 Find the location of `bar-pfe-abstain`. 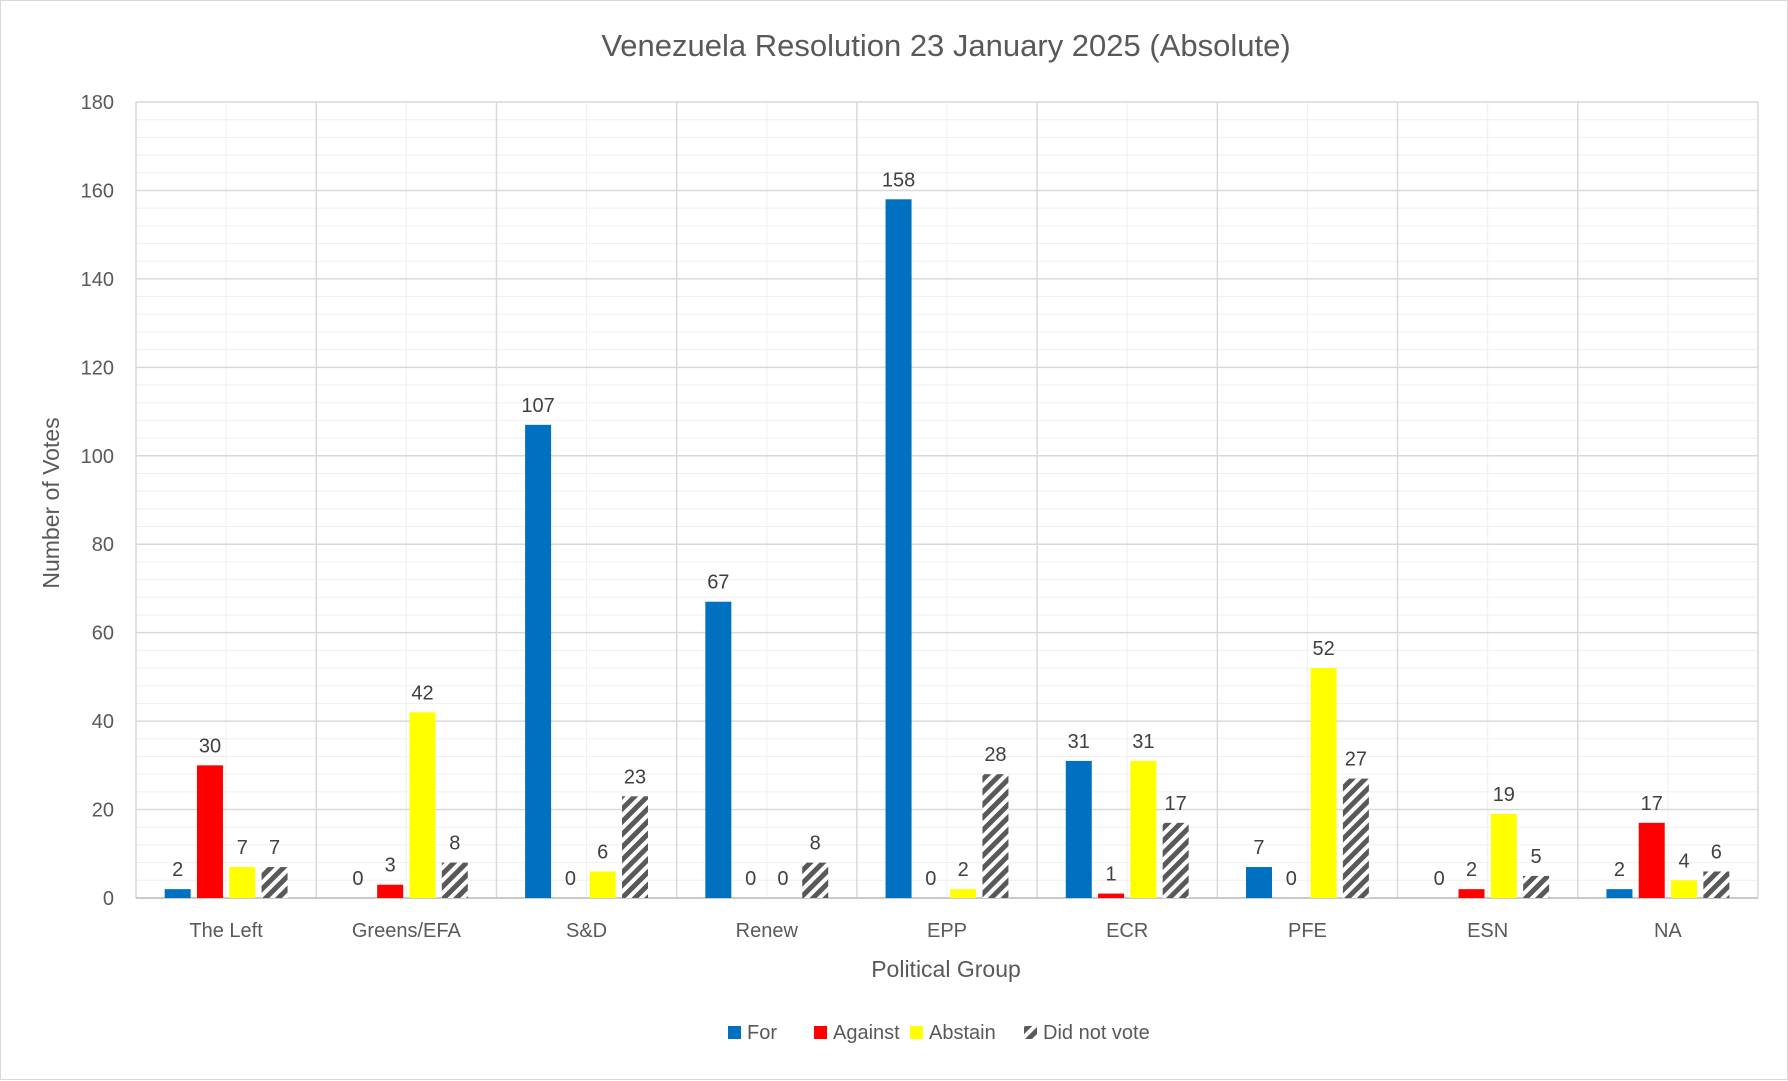

bar-pfe-abstain is located at coordinates (1323, 783).